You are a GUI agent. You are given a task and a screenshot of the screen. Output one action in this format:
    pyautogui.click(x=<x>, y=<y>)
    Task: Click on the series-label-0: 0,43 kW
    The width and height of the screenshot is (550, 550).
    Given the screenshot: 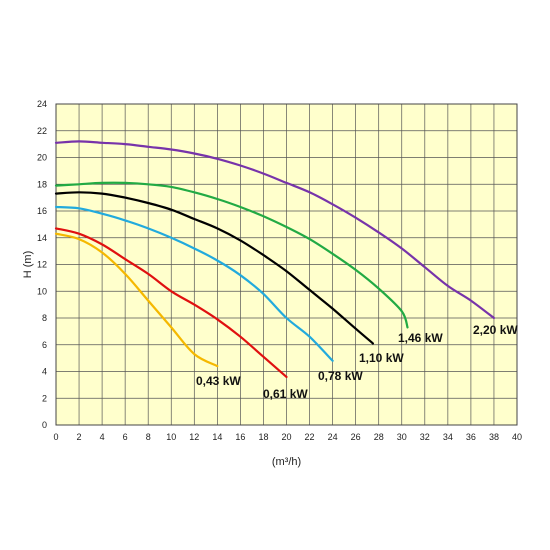 What is the action you would take?
    pyautogui.click(x=218, y=381)
    